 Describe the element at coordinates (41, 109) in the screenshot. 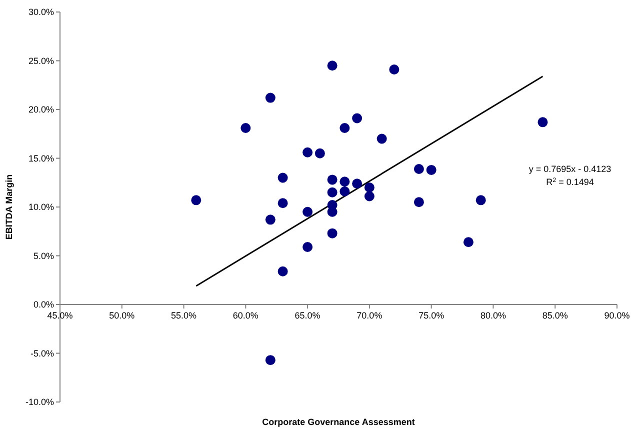

I see `y-tick-label: 20.0%` at that location.